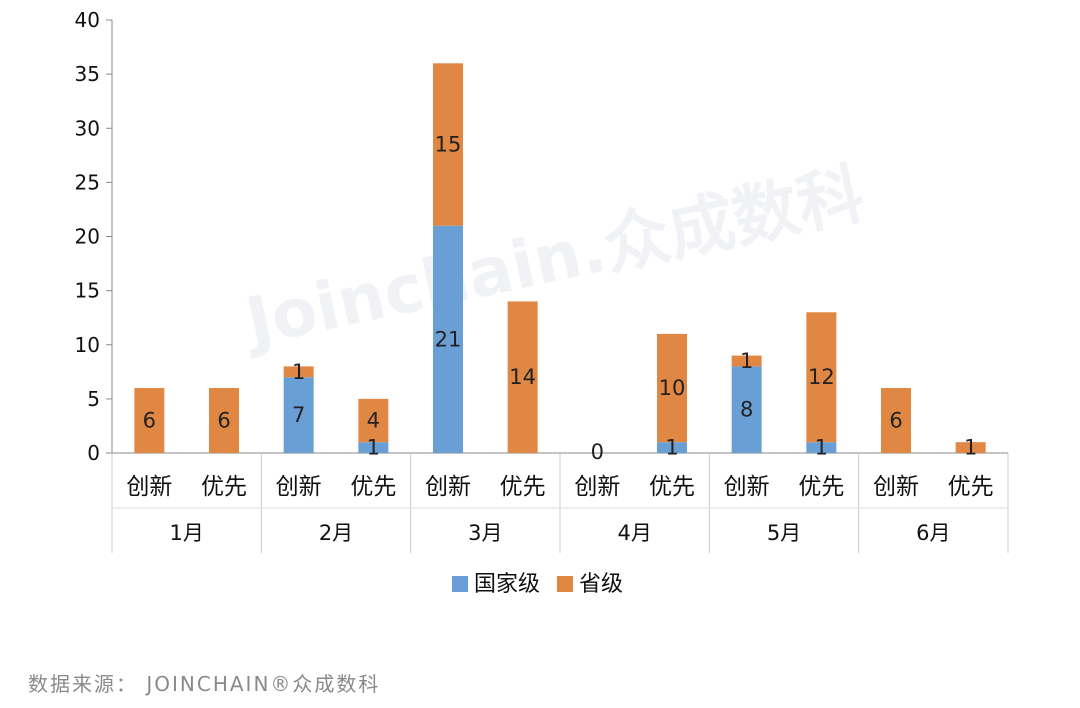 This screenshot has width=1080, height=708. I want to click on data-label: 10, so click(672, 388).